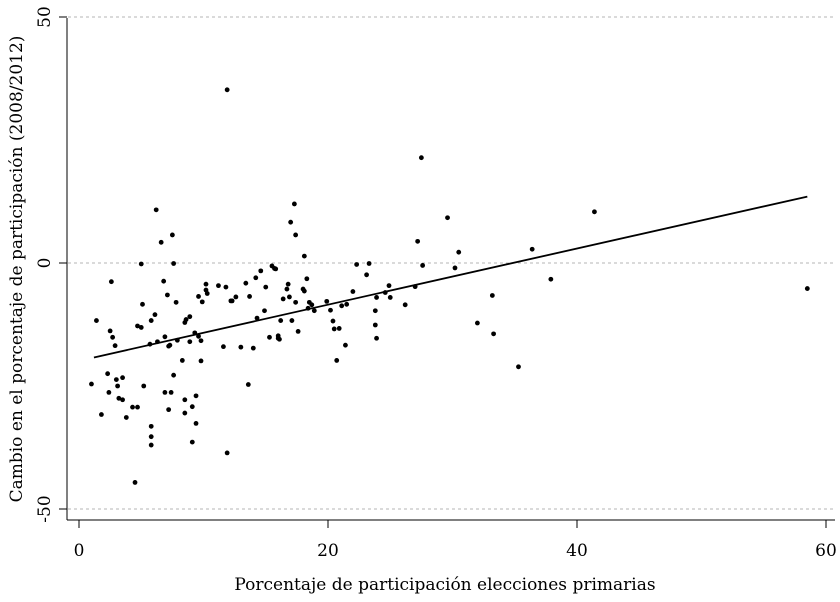  What do you see at coordinates (455, 540) in the screenshot?
I see `x-axis-ticks: 0 20 40 60` at bounding box center [455, 540].